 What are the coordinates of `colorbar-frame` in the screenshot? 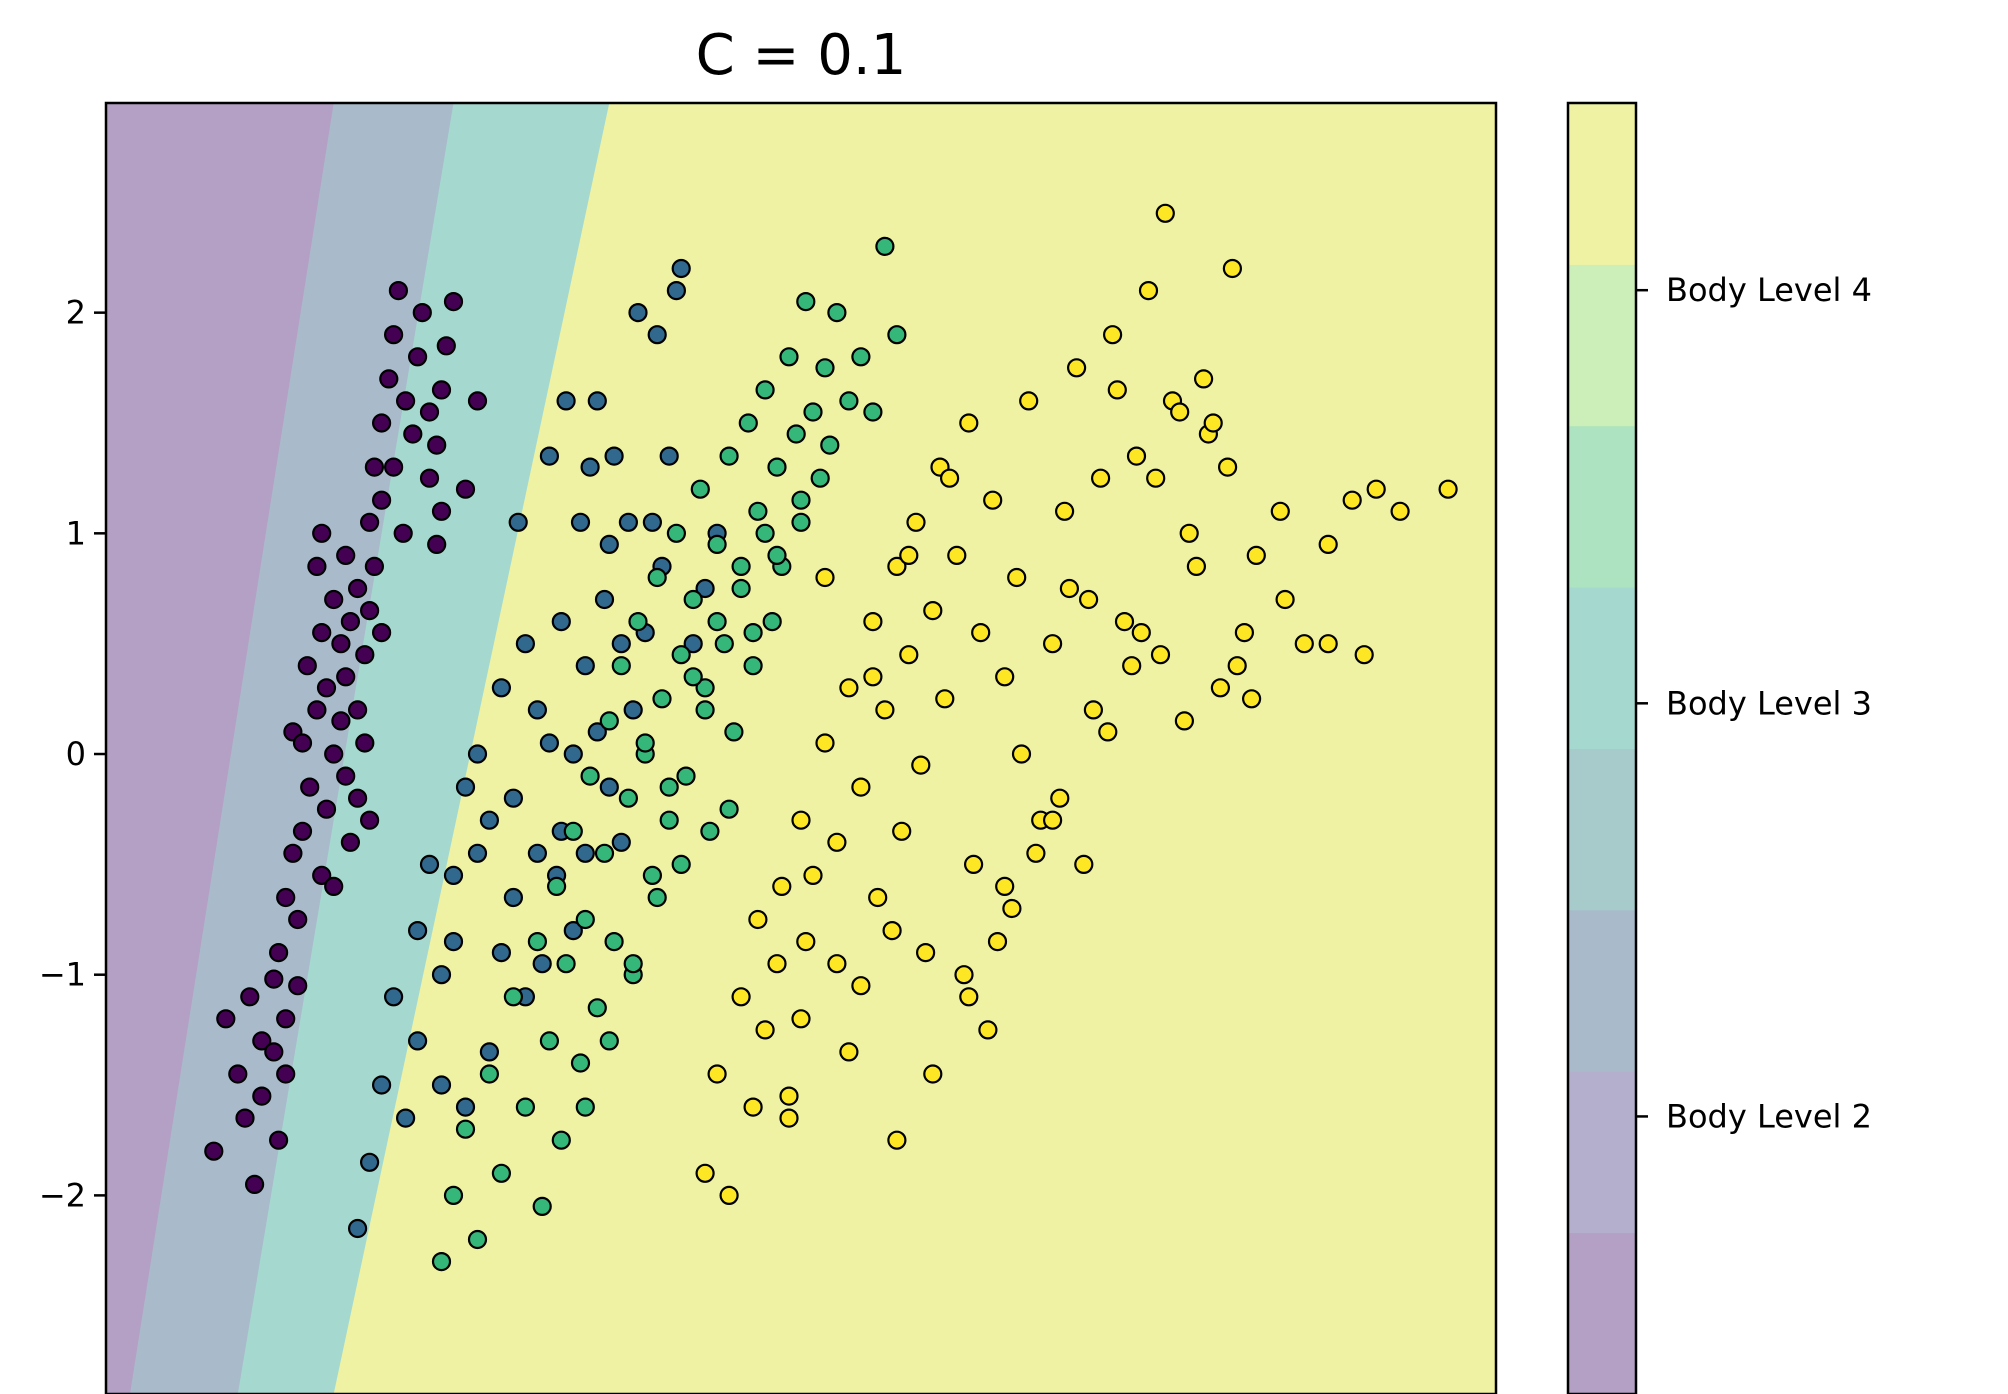 It's located at (1602, 747).